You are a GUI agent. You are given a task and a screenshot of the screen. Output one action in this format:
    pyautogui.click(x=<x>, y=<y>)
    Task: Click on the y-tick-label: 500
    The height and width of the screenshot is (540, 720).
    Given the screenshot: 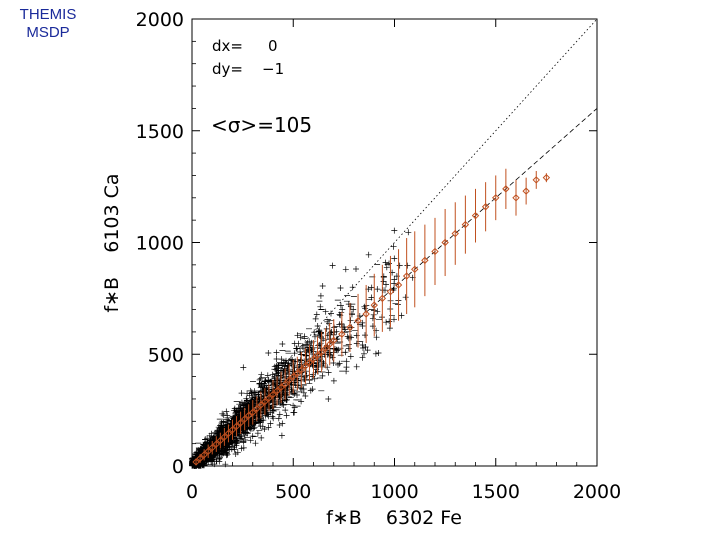 What is the action you would take?
    pyautogui.click(x=166, y=355)
    